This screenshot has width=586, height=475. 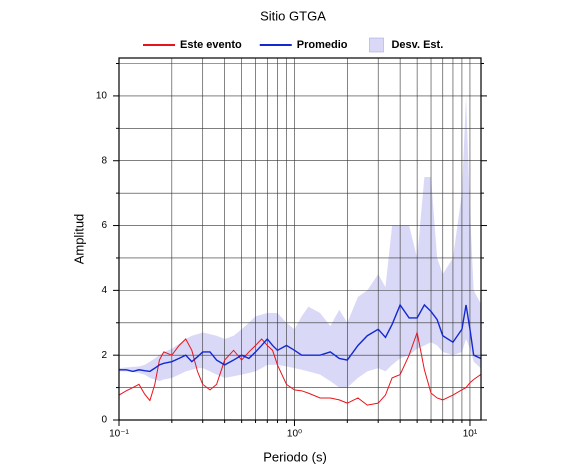 What do you see at coordinates (293, 15) in the screenshot?
I see `chart-title: Sitio GTGA` at bounding box center [293, 15].